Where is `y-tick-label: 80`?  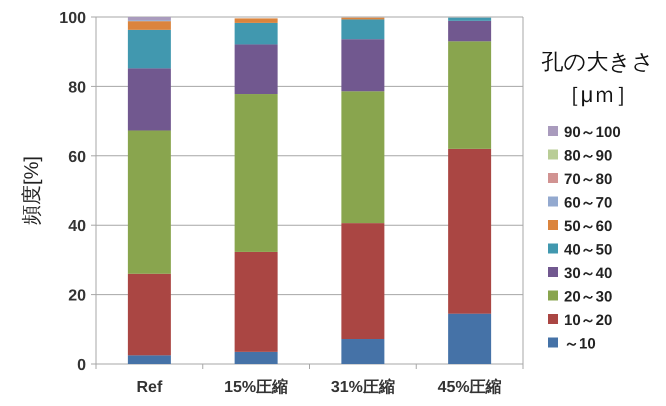 y-tick-label: 80 is located at coordinates (77, 87).